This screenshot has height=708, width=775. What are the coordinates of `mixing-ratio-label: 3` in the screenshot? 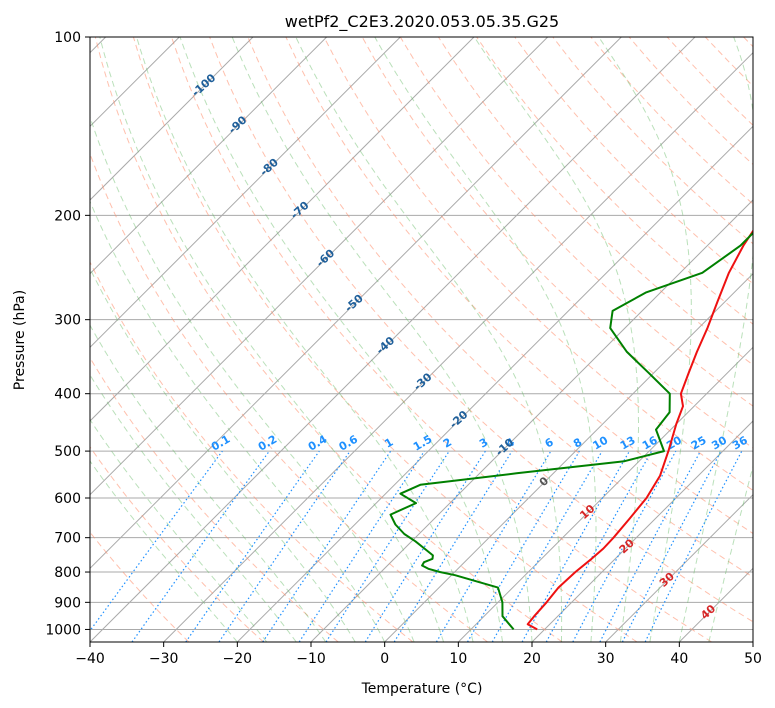 It's located at (483, 443).